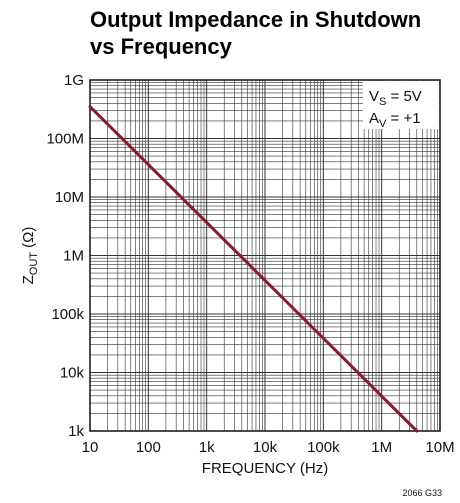 This screenshot has height=503, width=460. Describe the element at coordinates (69, 197) in the screenshot. I see `y-tick-label: 10M` at that location.